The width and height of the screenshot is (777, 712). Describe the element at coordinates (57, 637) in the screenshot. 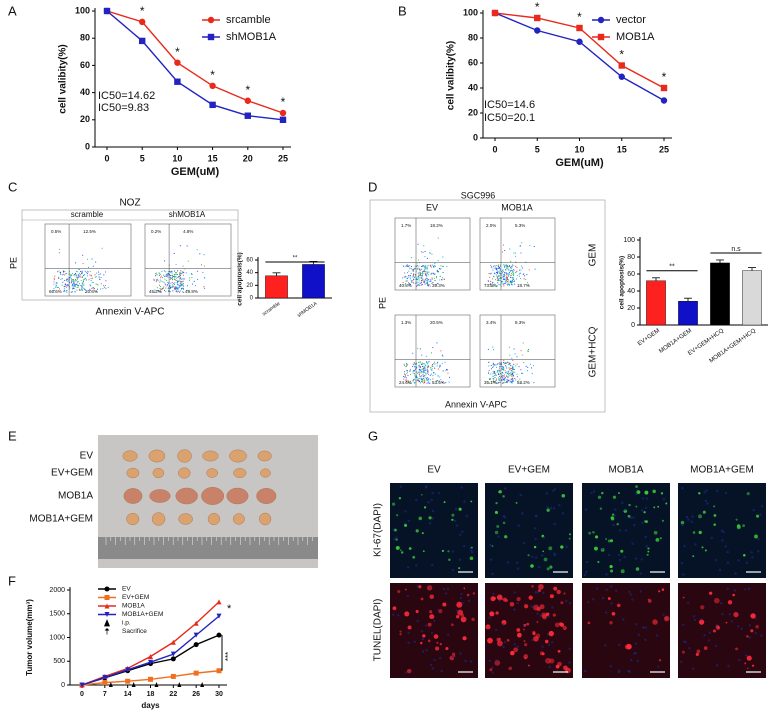

I see `y-tick-label: 1000` at that location.